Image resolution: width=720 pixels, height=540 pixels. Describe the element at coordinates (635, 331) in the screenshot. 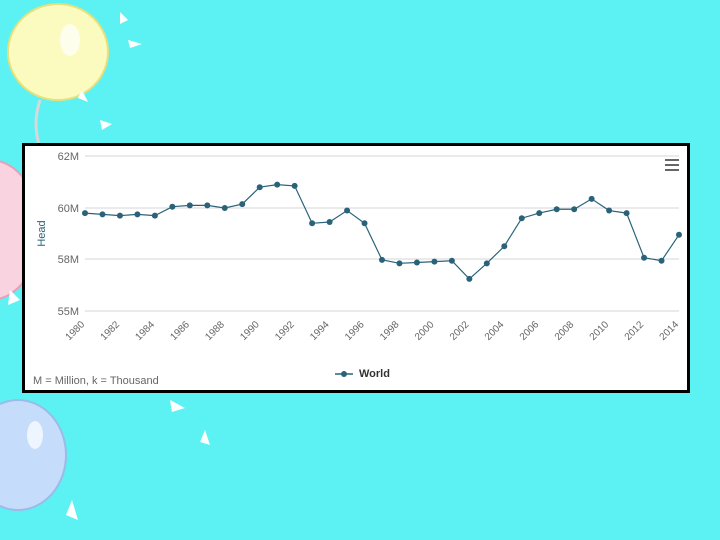

I see `x-tick-label: 2012` at that location.